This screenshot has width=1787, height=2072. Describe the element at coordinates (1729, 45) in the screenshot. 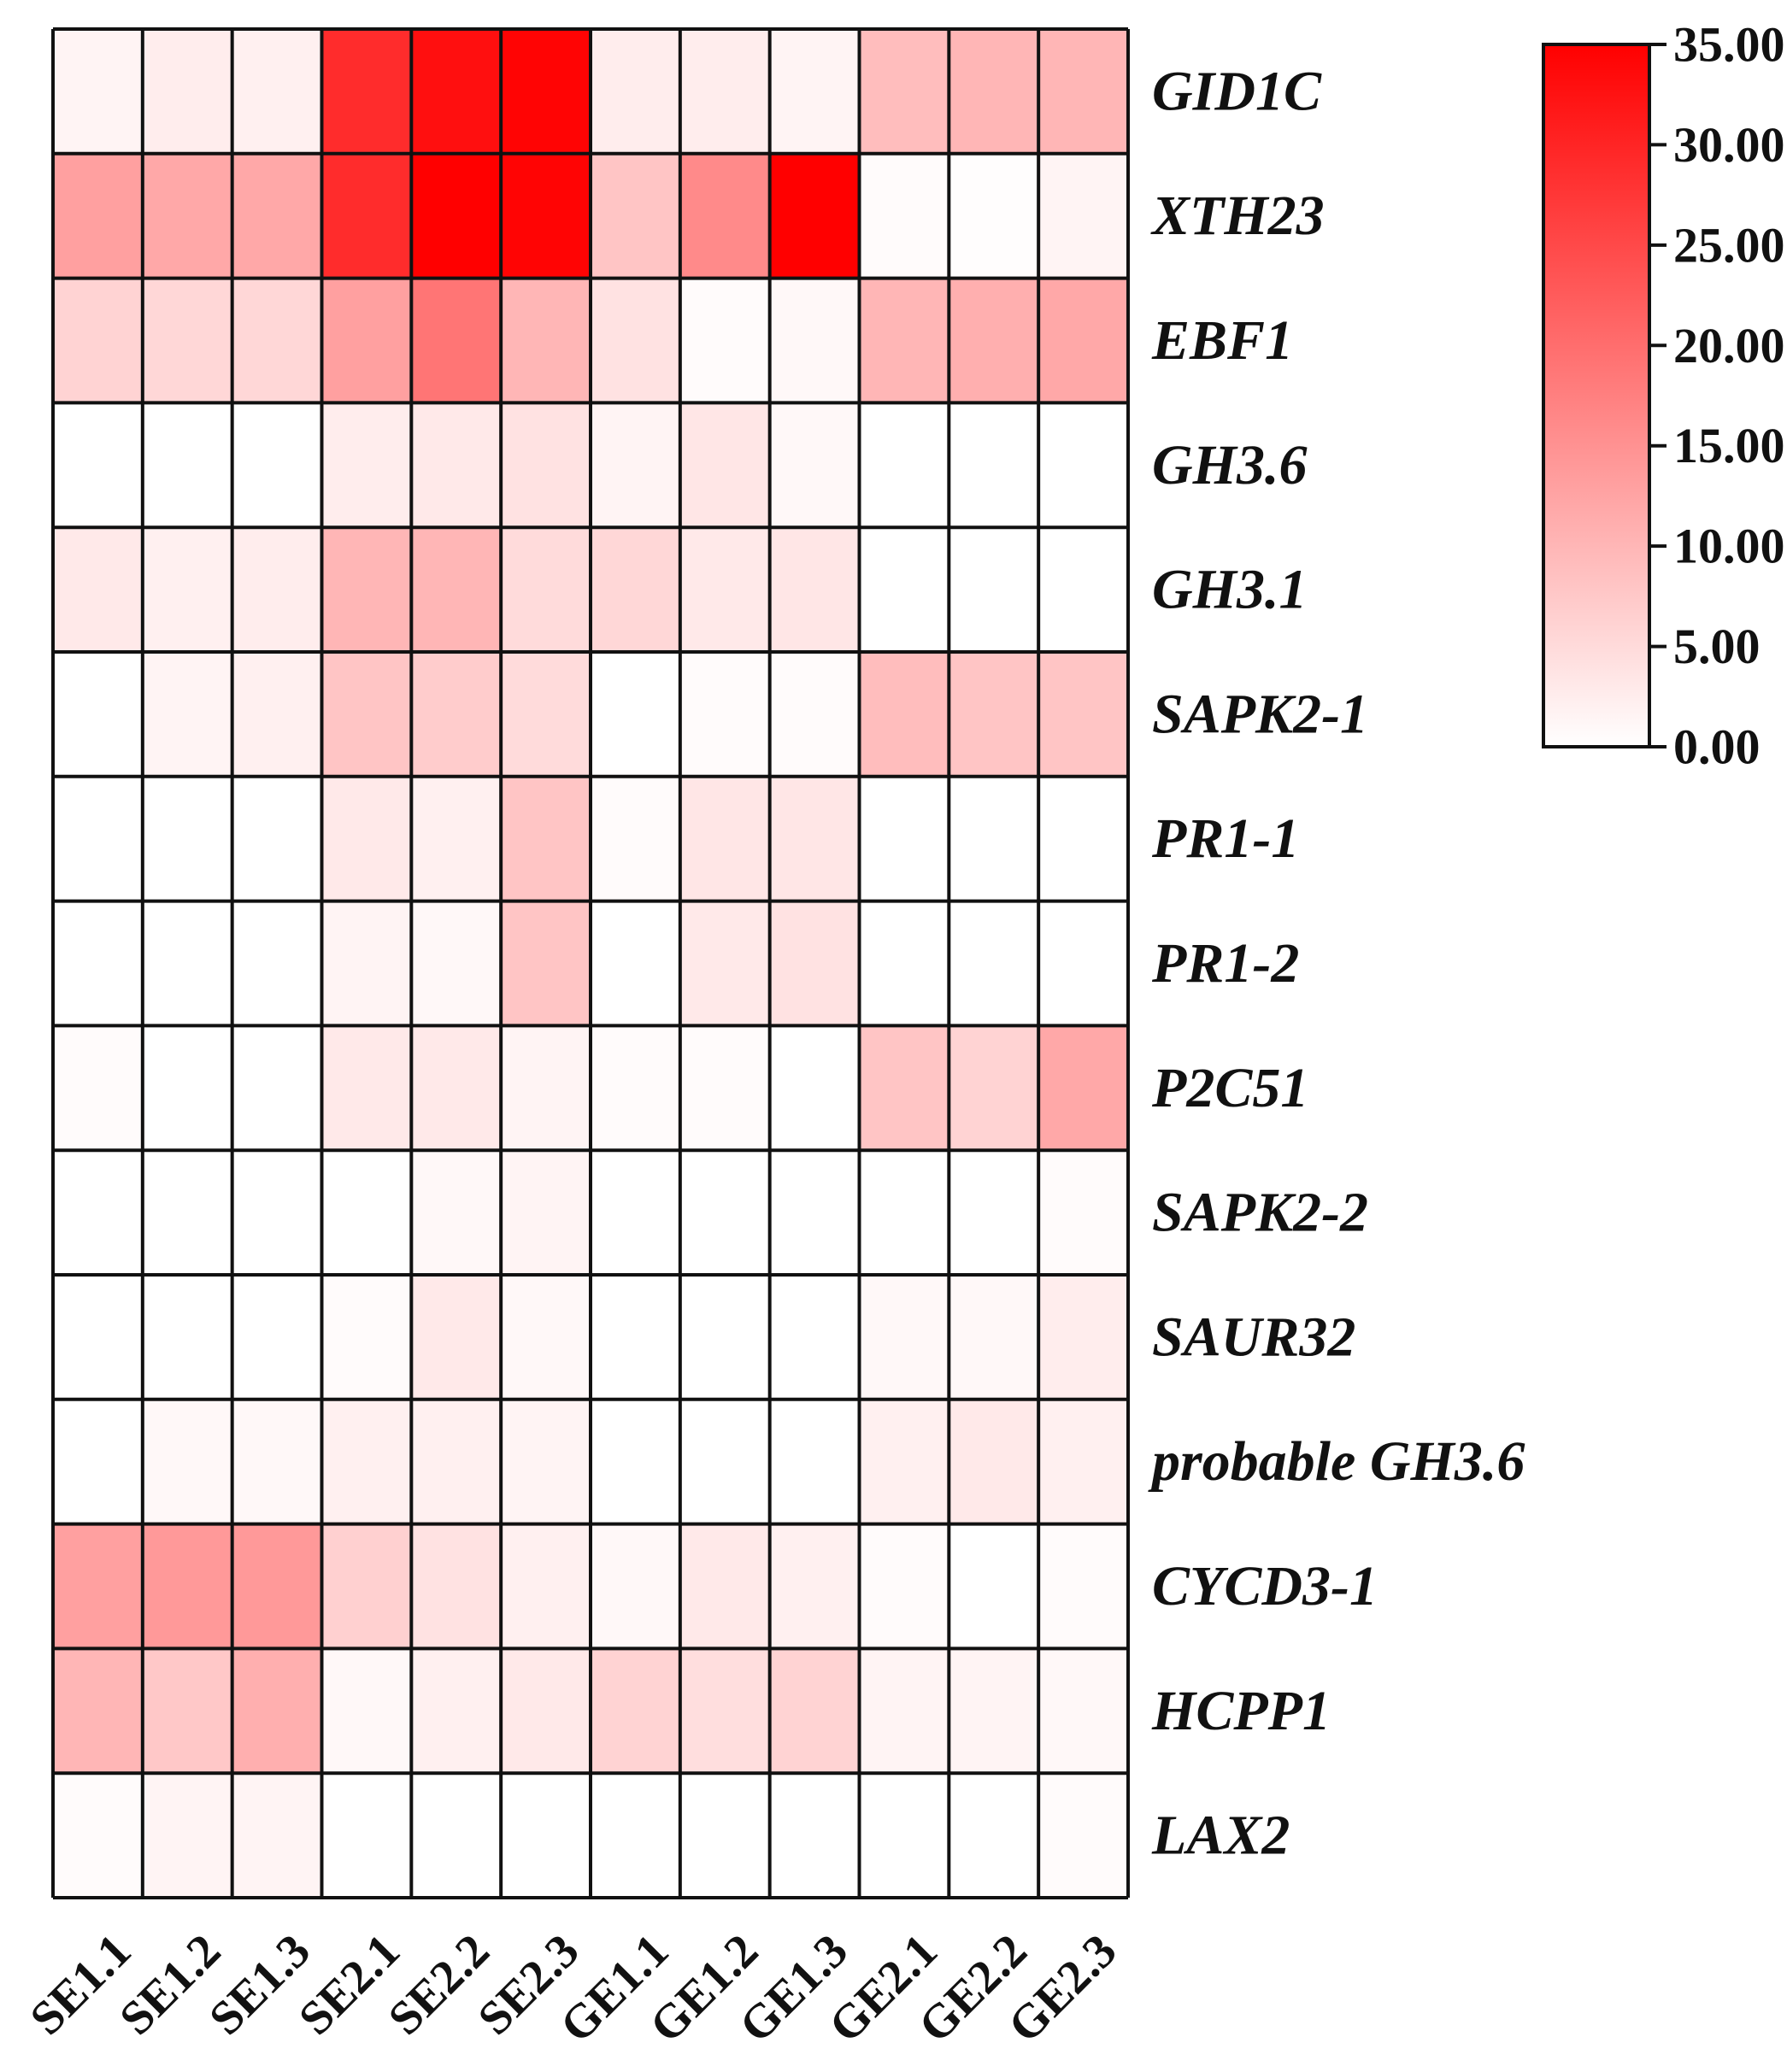

I see `colorbar-tick-label: 35.00` at that location.